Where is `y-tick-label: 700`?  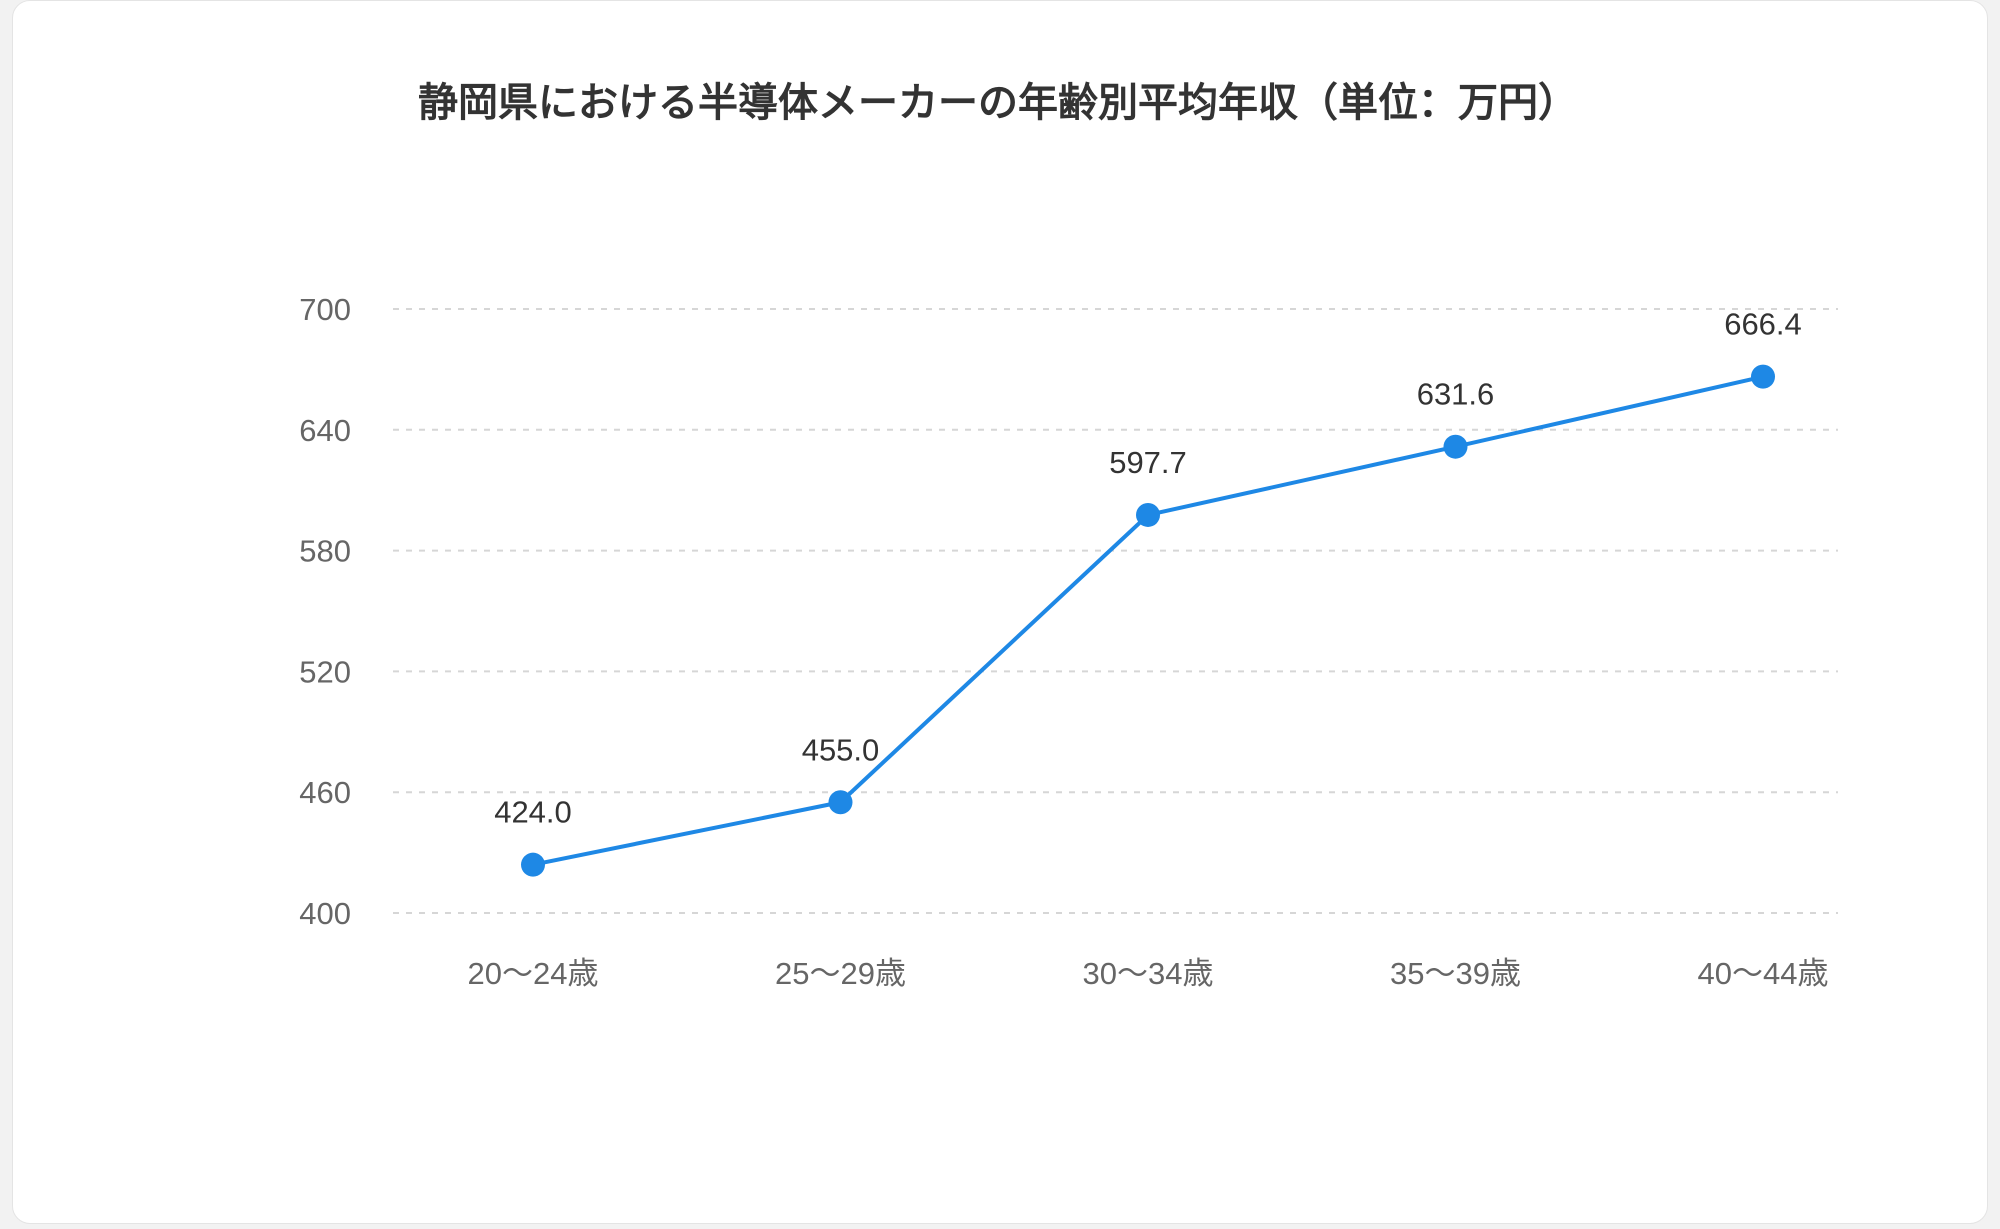 y-tick-label: 700 is located at coordinates (325, 309).